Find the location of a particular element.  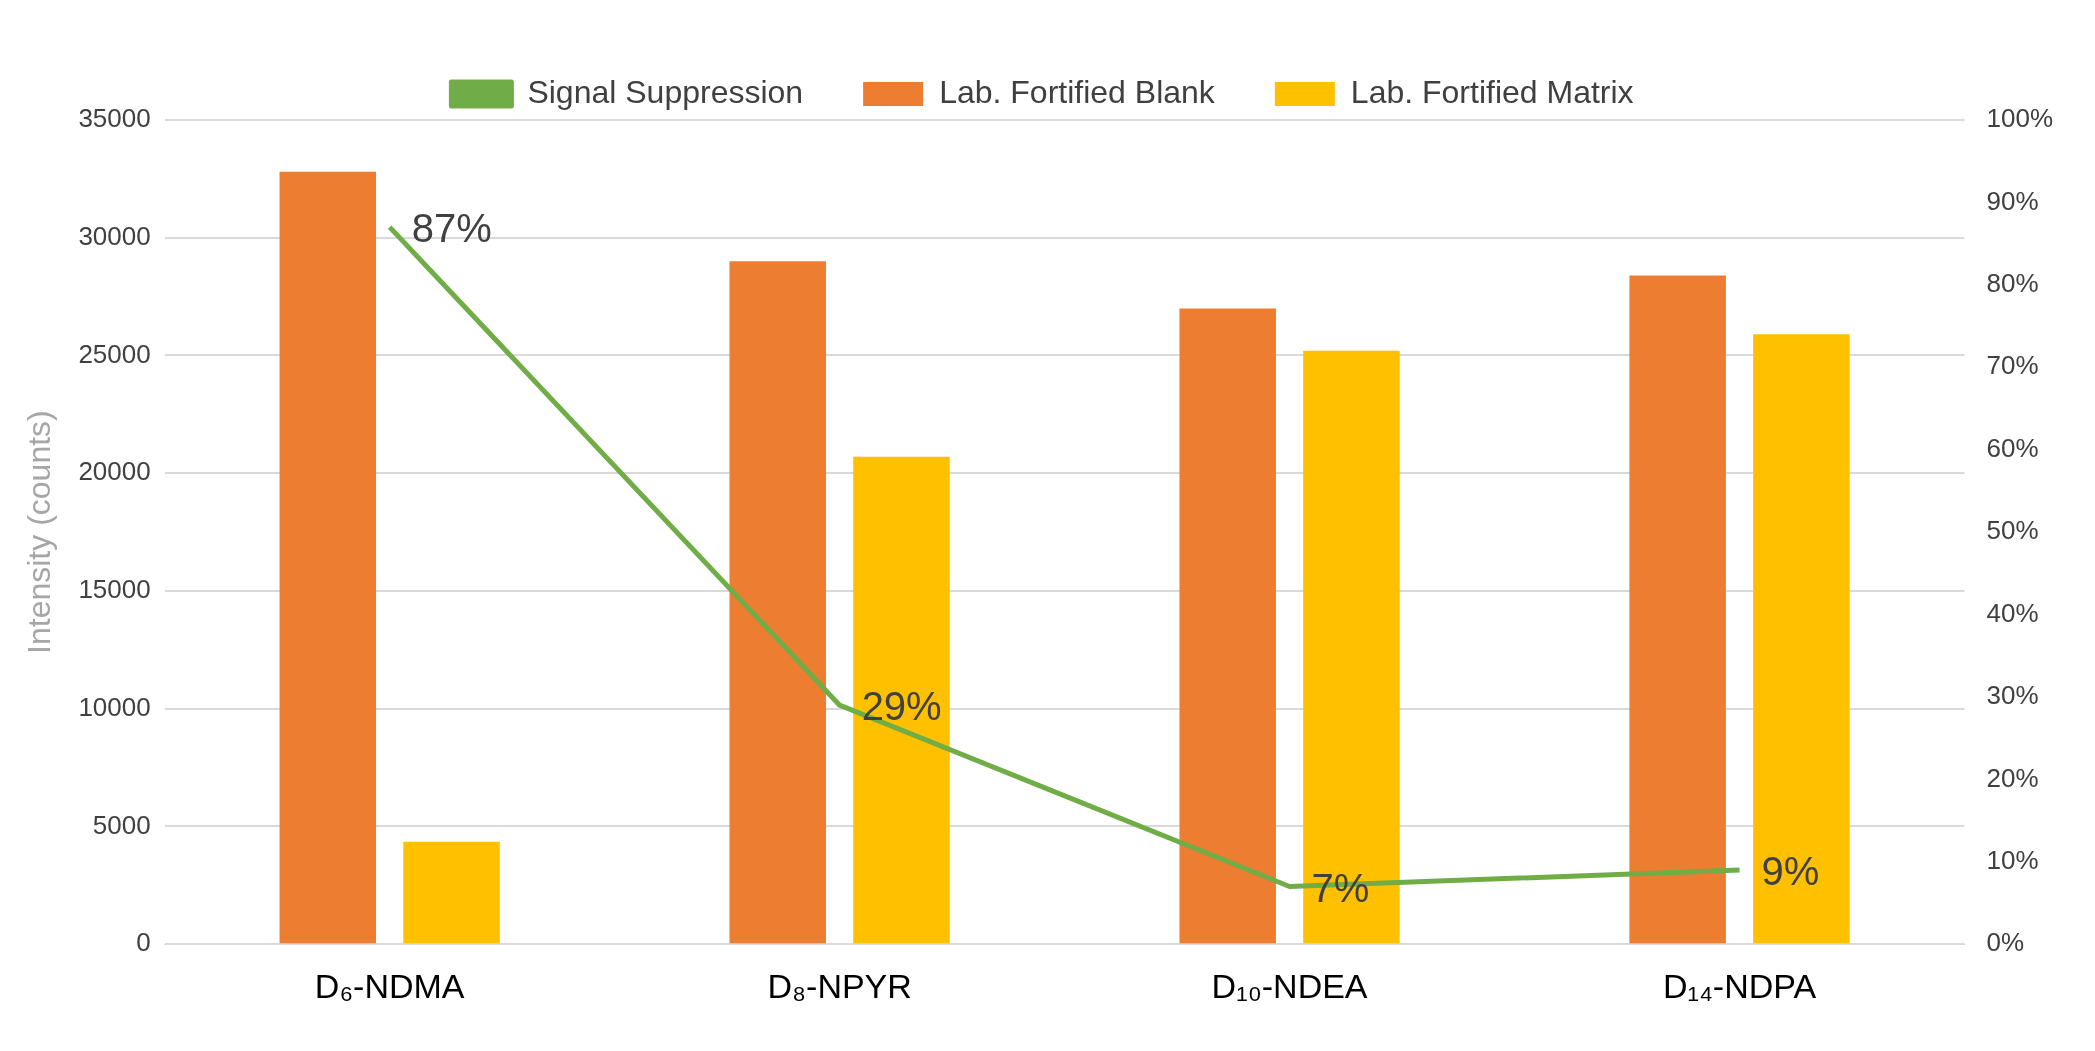

x-tick-label: D₁₀-NDEA is located at coordinates (1289, 985).